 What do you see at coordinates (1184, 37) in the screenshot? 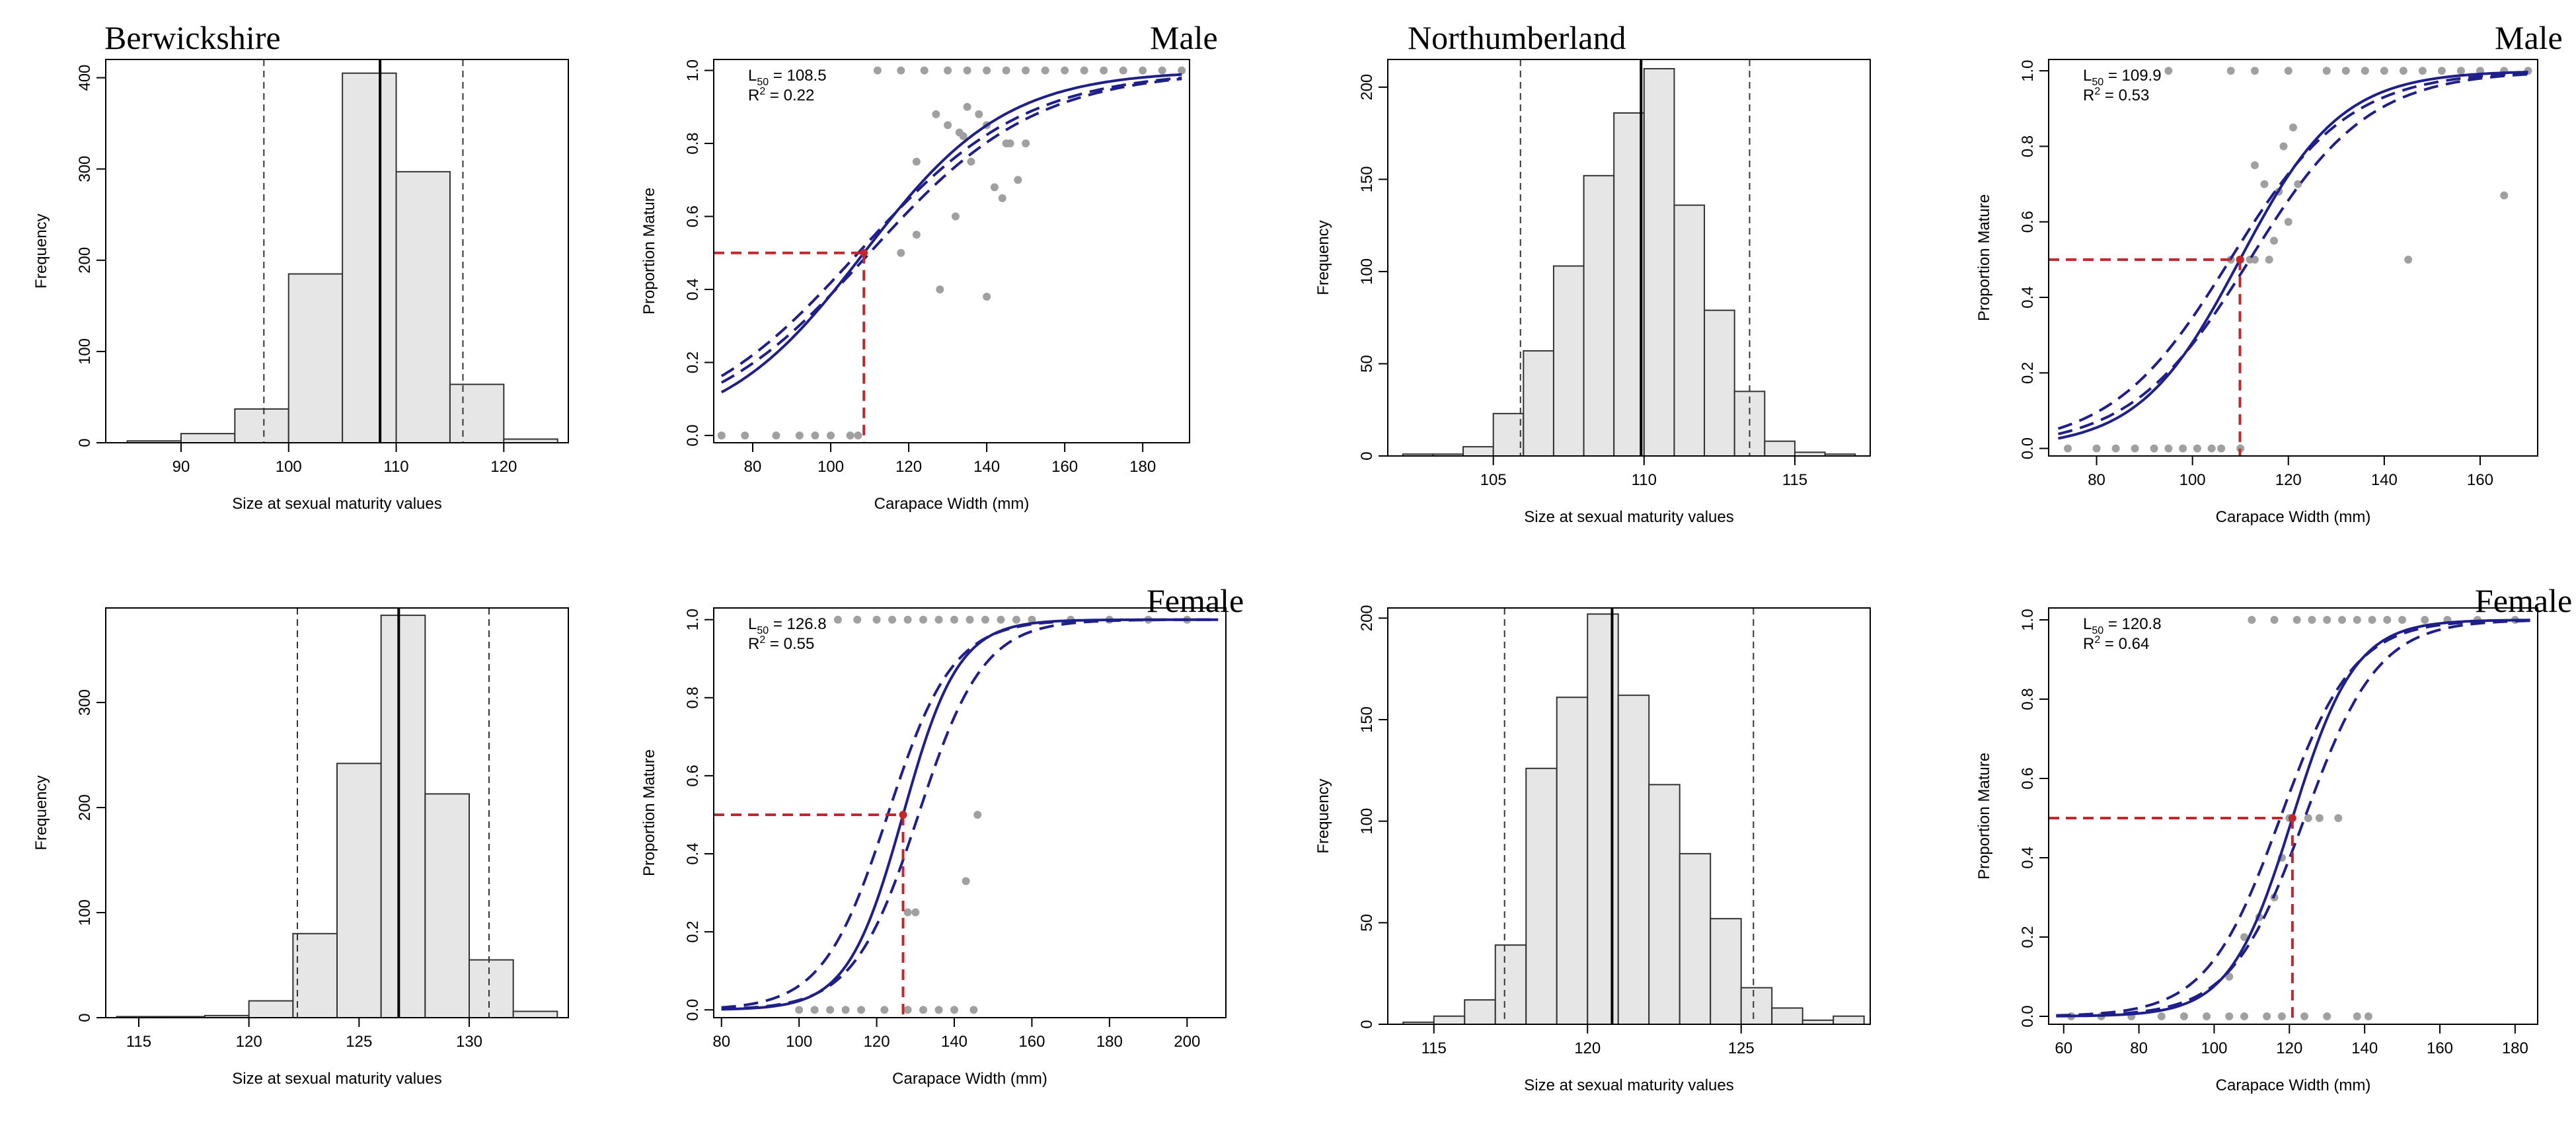
I see `sex-title-berwickshire-male: Male` at bounding box center [1184, 37].